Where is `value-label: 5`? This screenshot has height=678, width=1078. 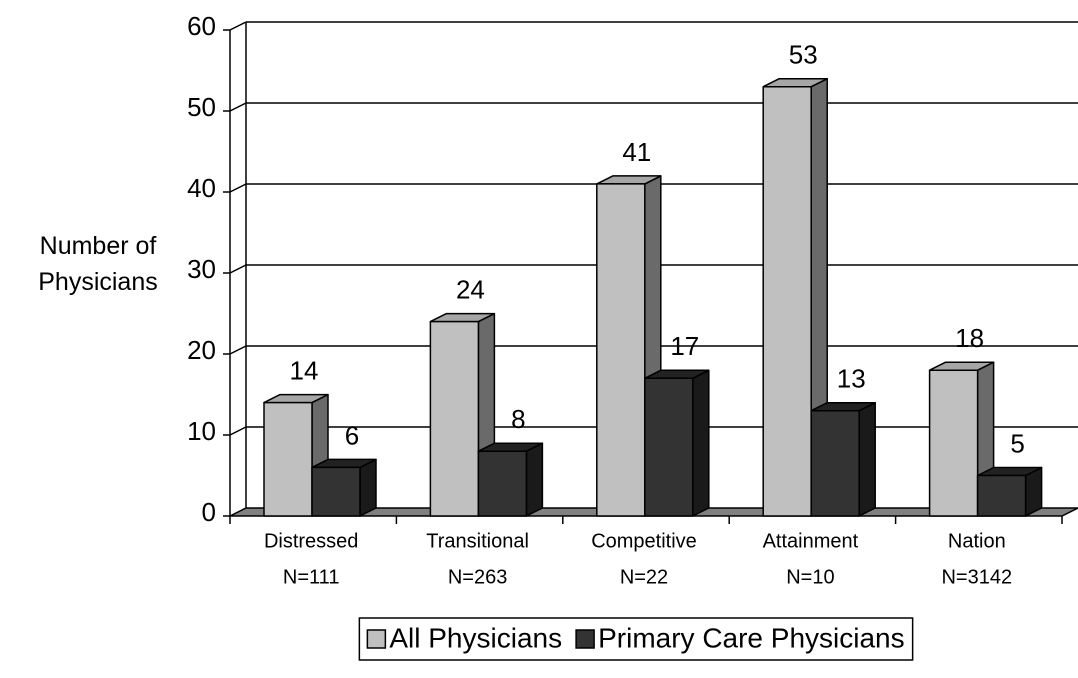
value-label: 5 is located at coordinates (1017, 443).